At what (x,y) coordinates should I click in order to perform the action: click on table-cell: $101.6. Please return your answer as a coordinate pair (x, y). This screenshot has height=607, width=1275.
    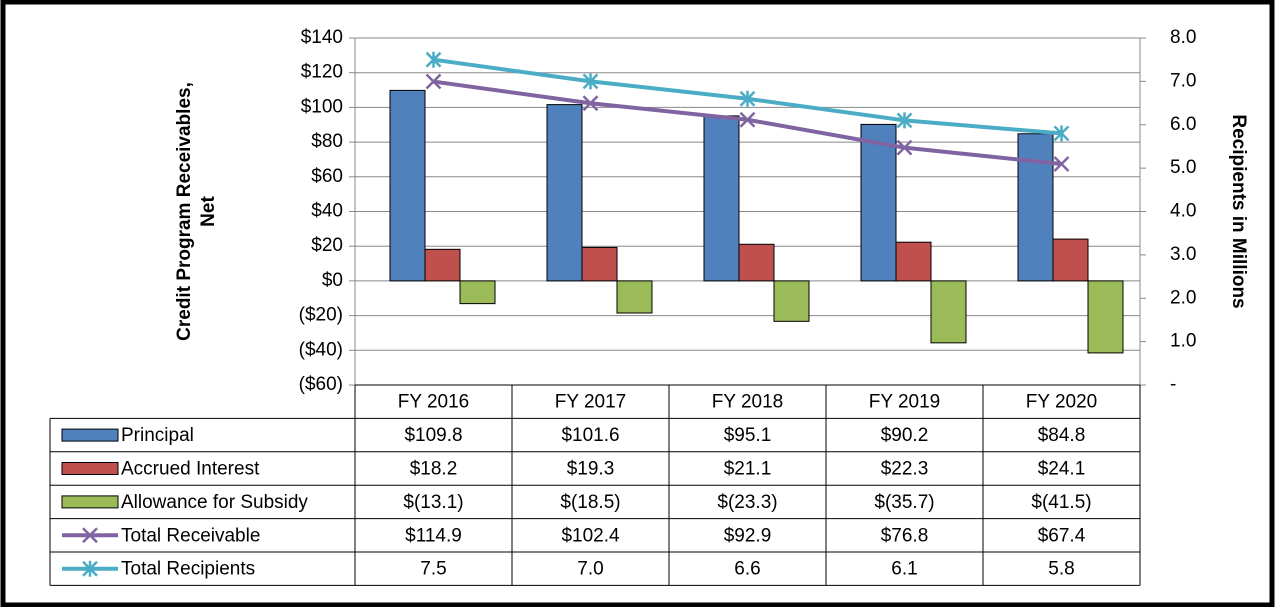
    Looking at the image, I should click on (590, 435).